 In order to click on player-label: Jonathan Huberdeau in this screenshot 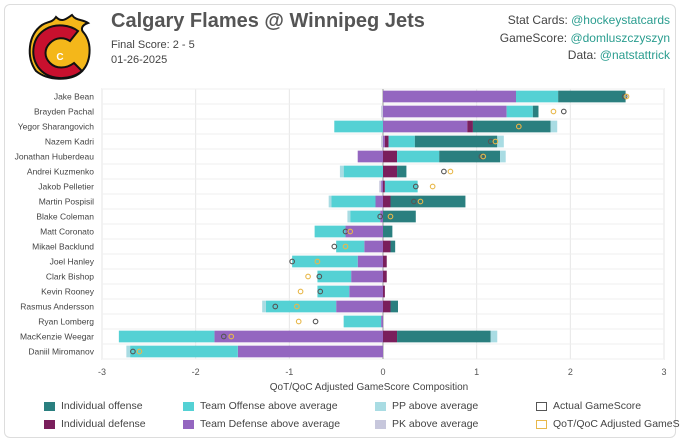, I will do `click(55, 157)`.